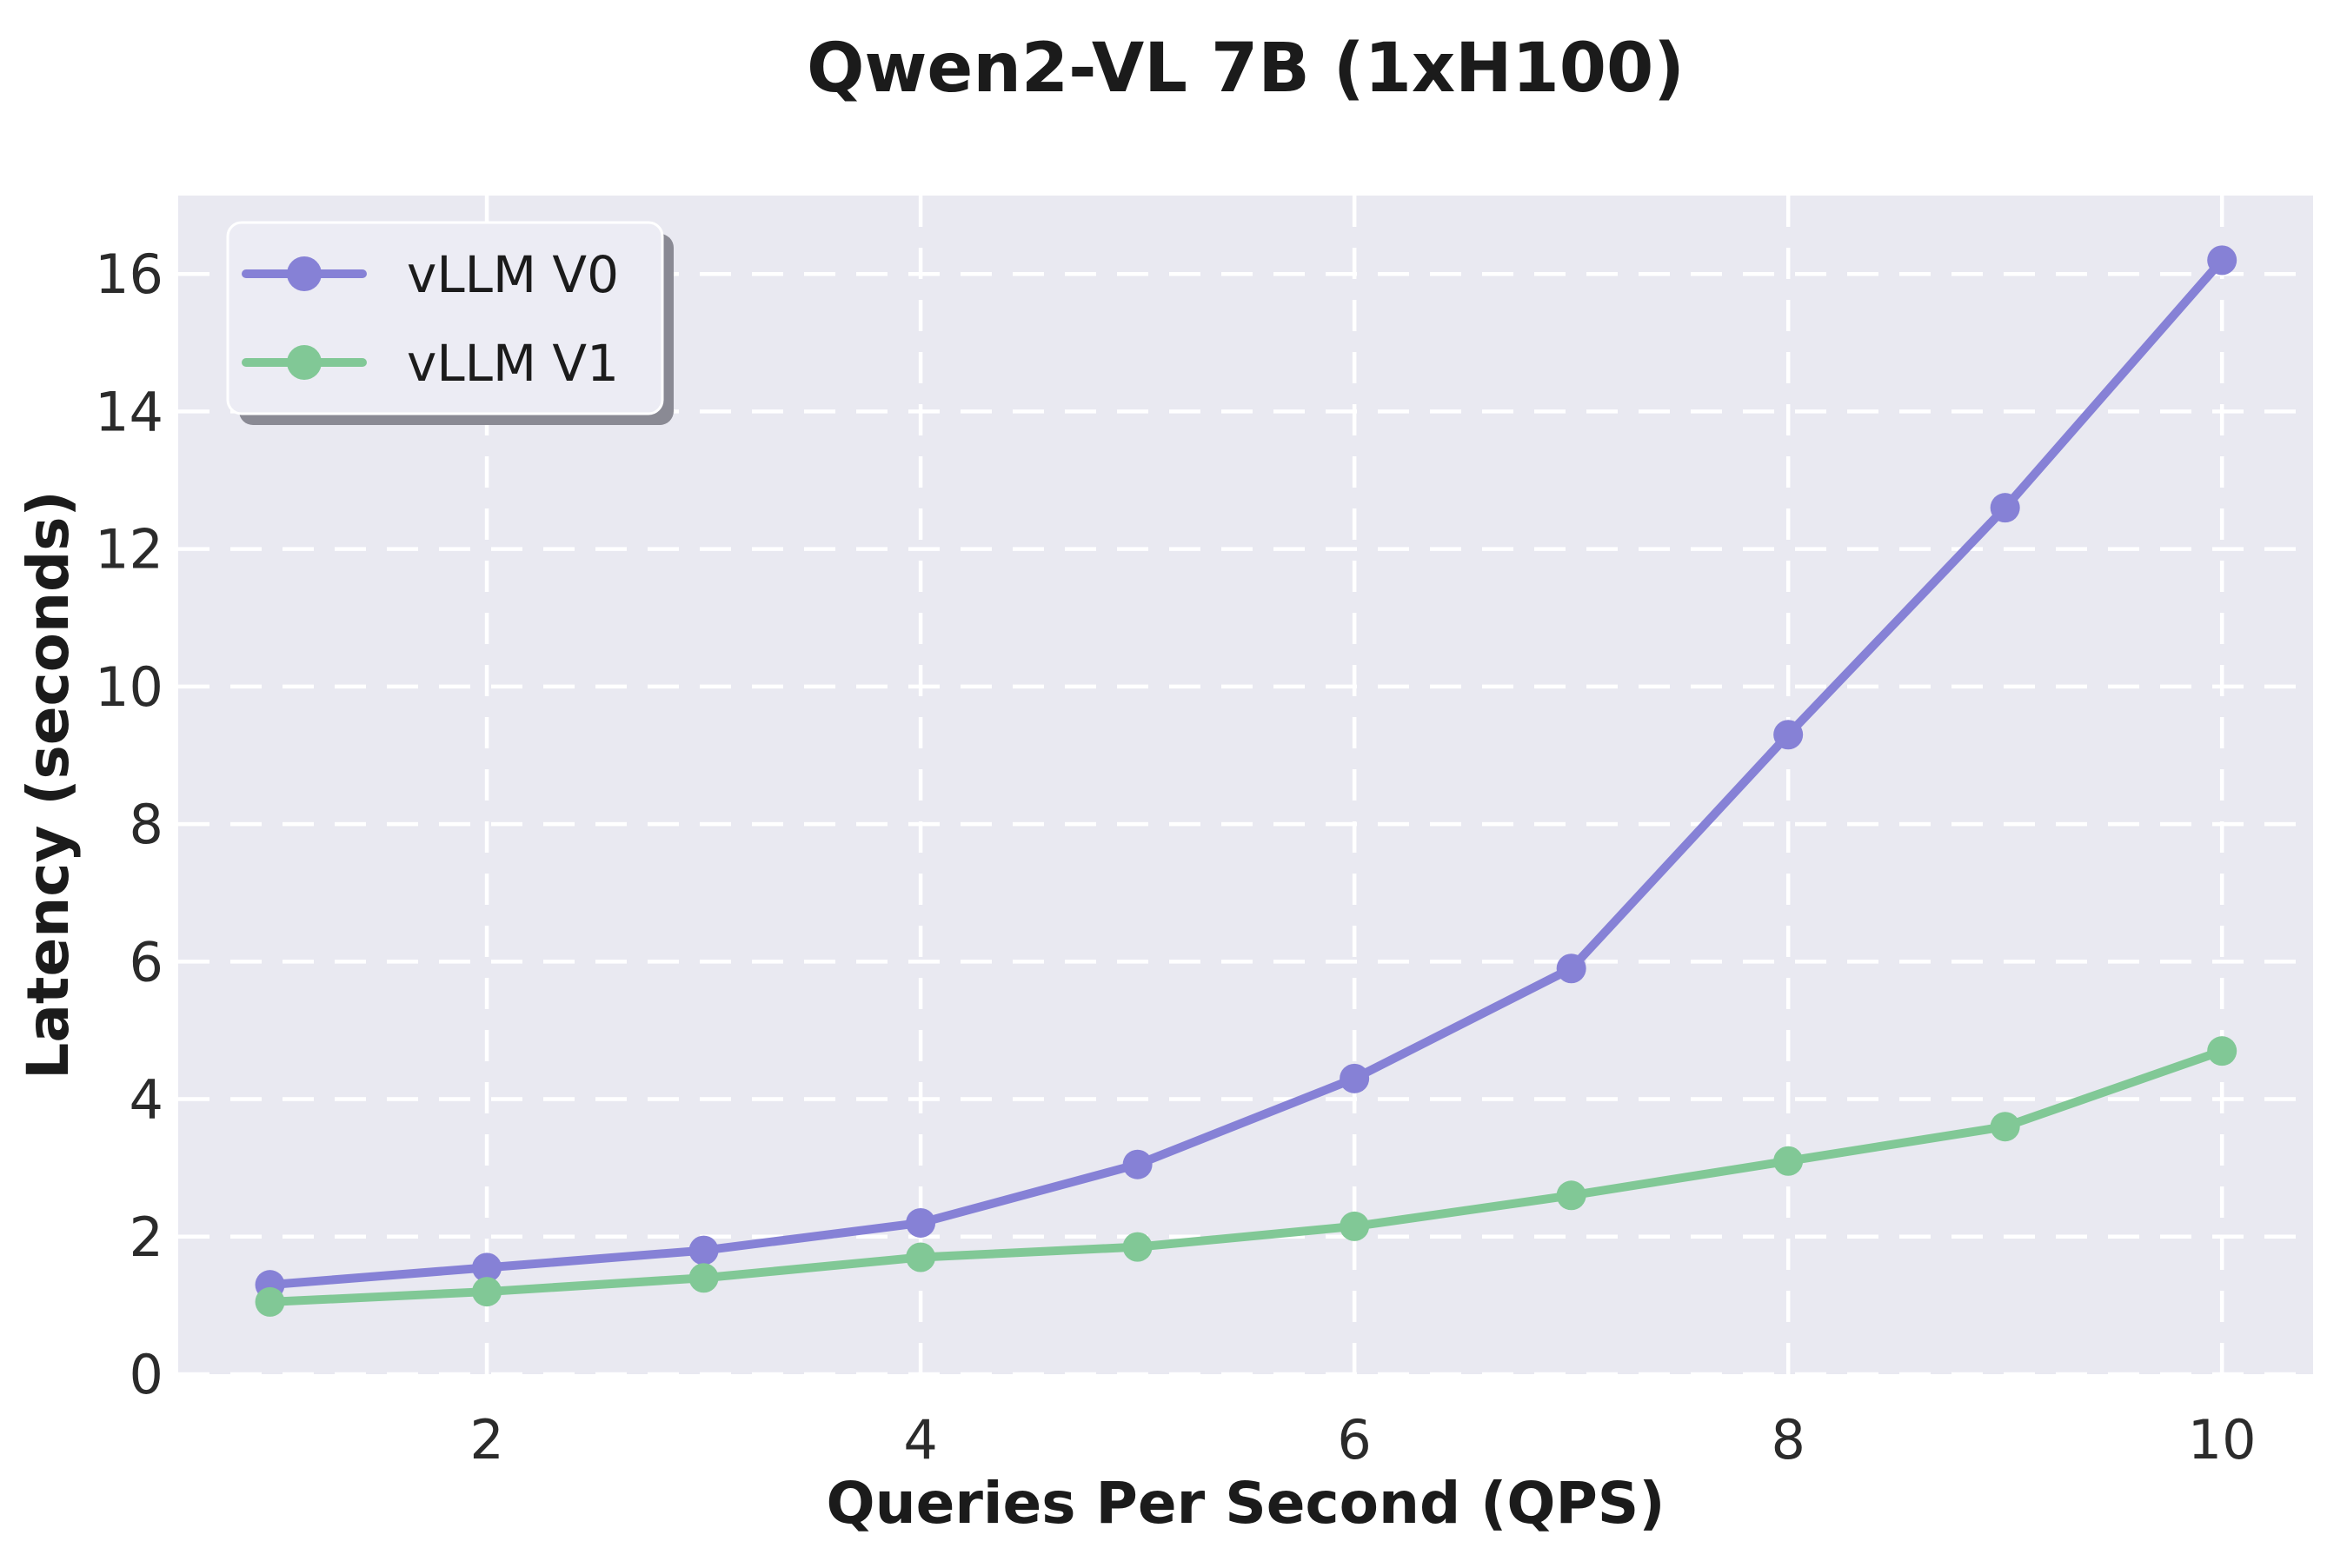 This screenshot has height=1568, width=2347. I want to click on y-tick-label: 0, so click(146, 1374).